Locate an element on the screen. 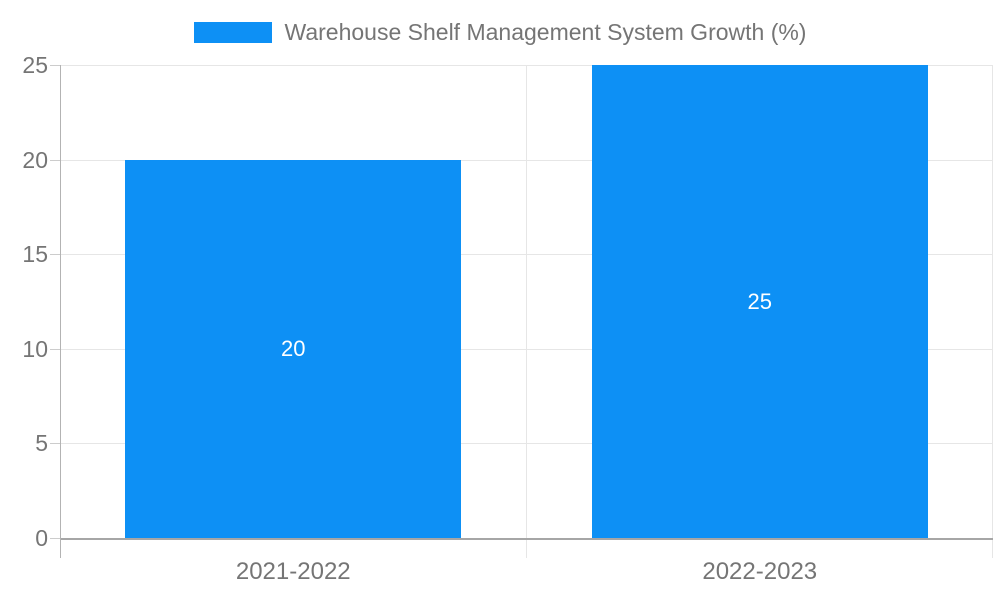  bar-value-label: 25 is located at coordinates (759, 301).